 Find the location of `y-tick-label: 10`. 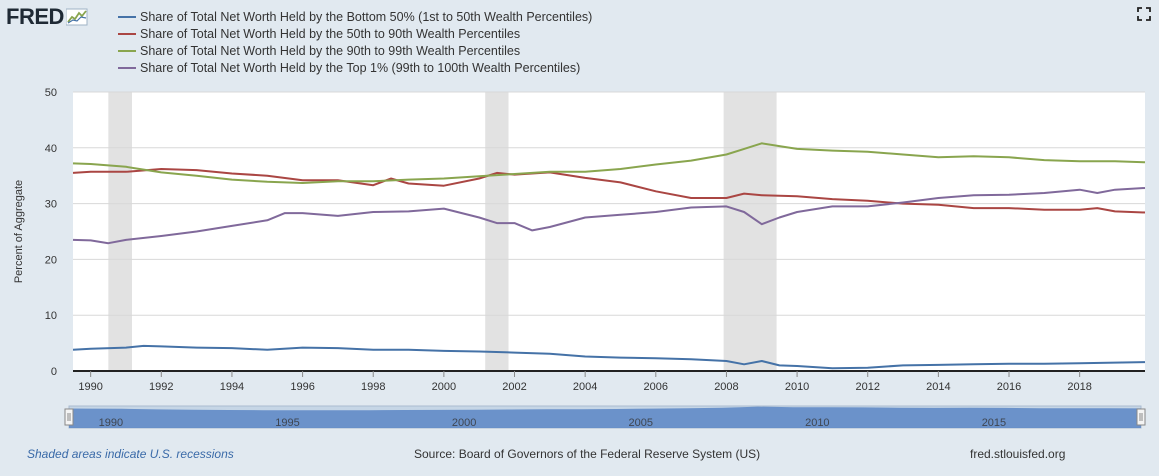

y-tick-label: 10 is located at coordinates (51, 316).